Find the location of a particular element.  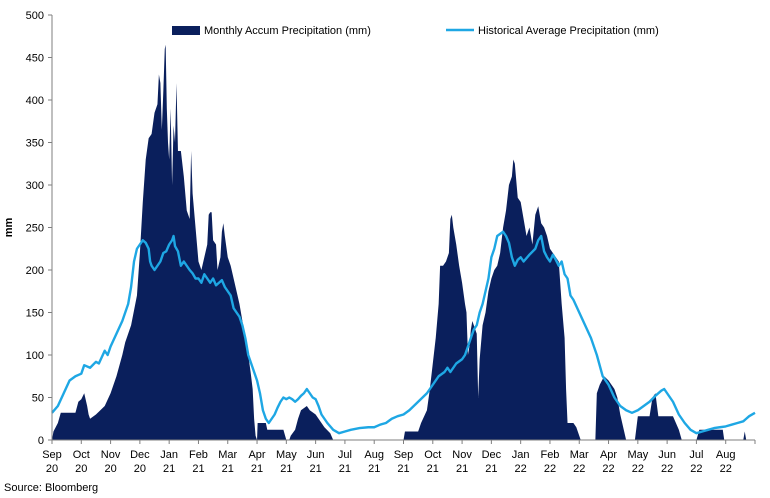

y-tick-label: 200 is located at coordinates (35, 271).